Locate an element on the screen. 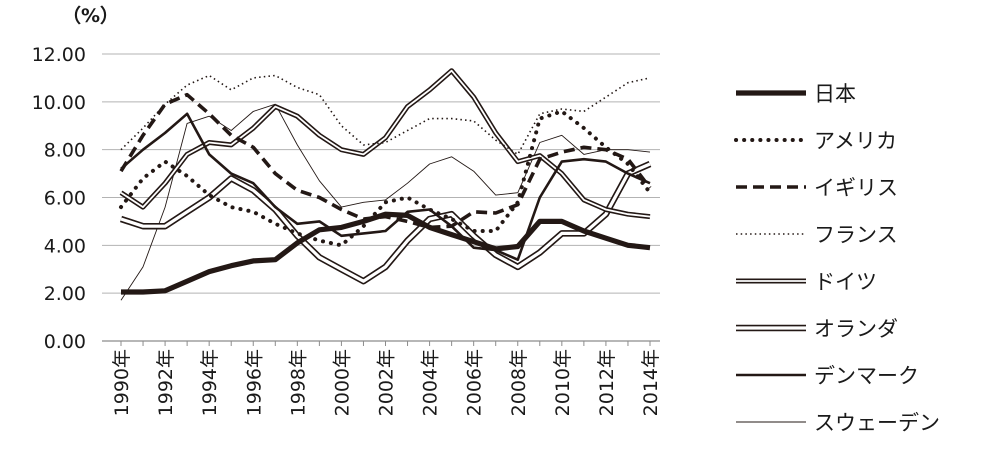 The height and width of the screenshot is (468, 986). legend-label: オランダ is located at coordinates (856, 329).